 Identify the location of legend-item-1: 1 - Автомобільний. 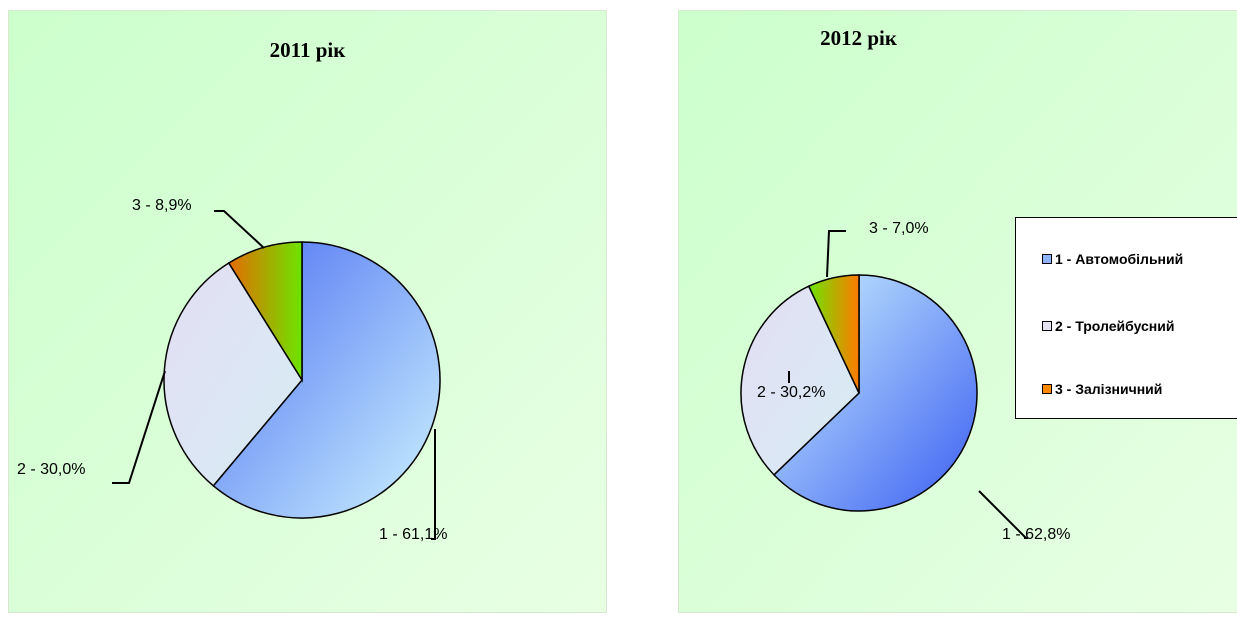
(1112, 259).